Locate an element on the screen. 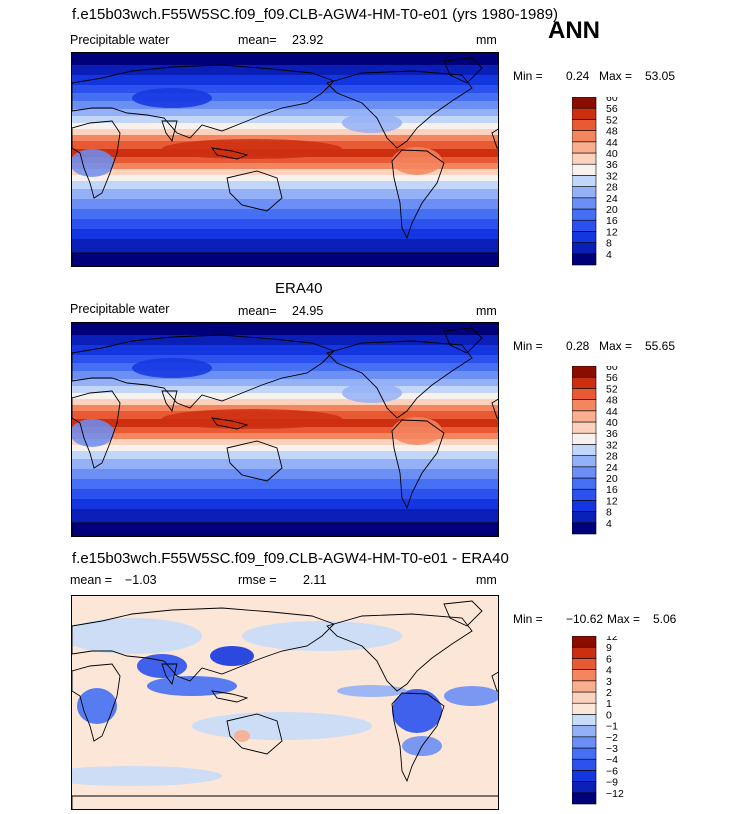 The image size is (733, 814). panel2-max-value: 55.65 is located at coordinates (660, 346).